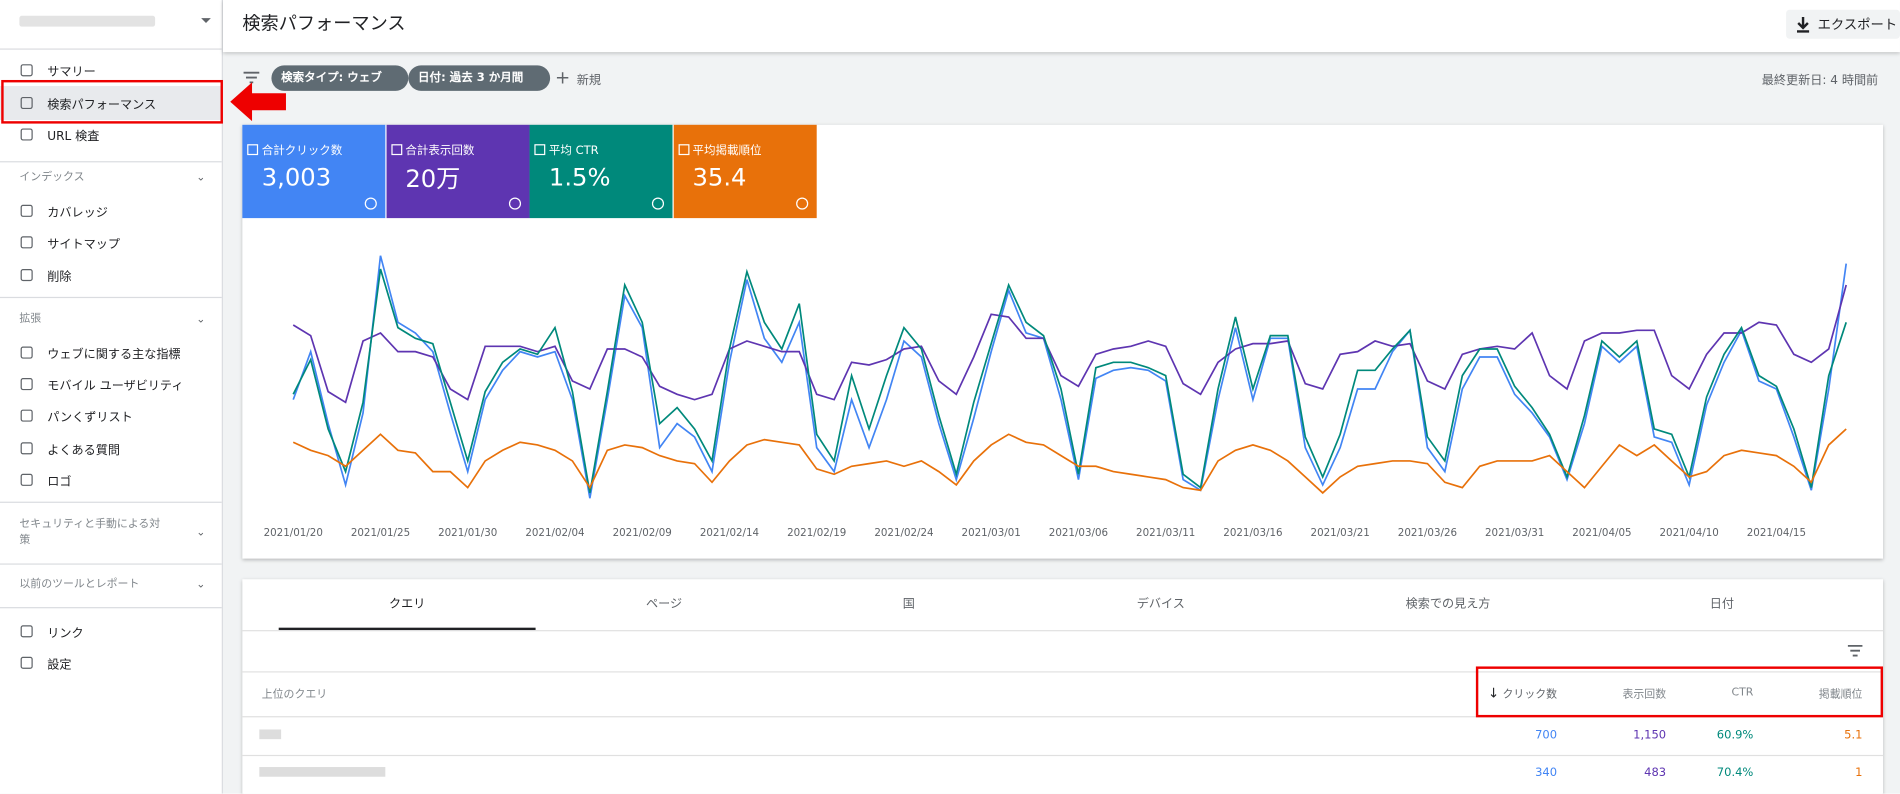 The height and width of the screenshot is (794, 1900). Describe the element at coordinates (407, 604) in the screenshot. I see `tab: クエリ` at that location.